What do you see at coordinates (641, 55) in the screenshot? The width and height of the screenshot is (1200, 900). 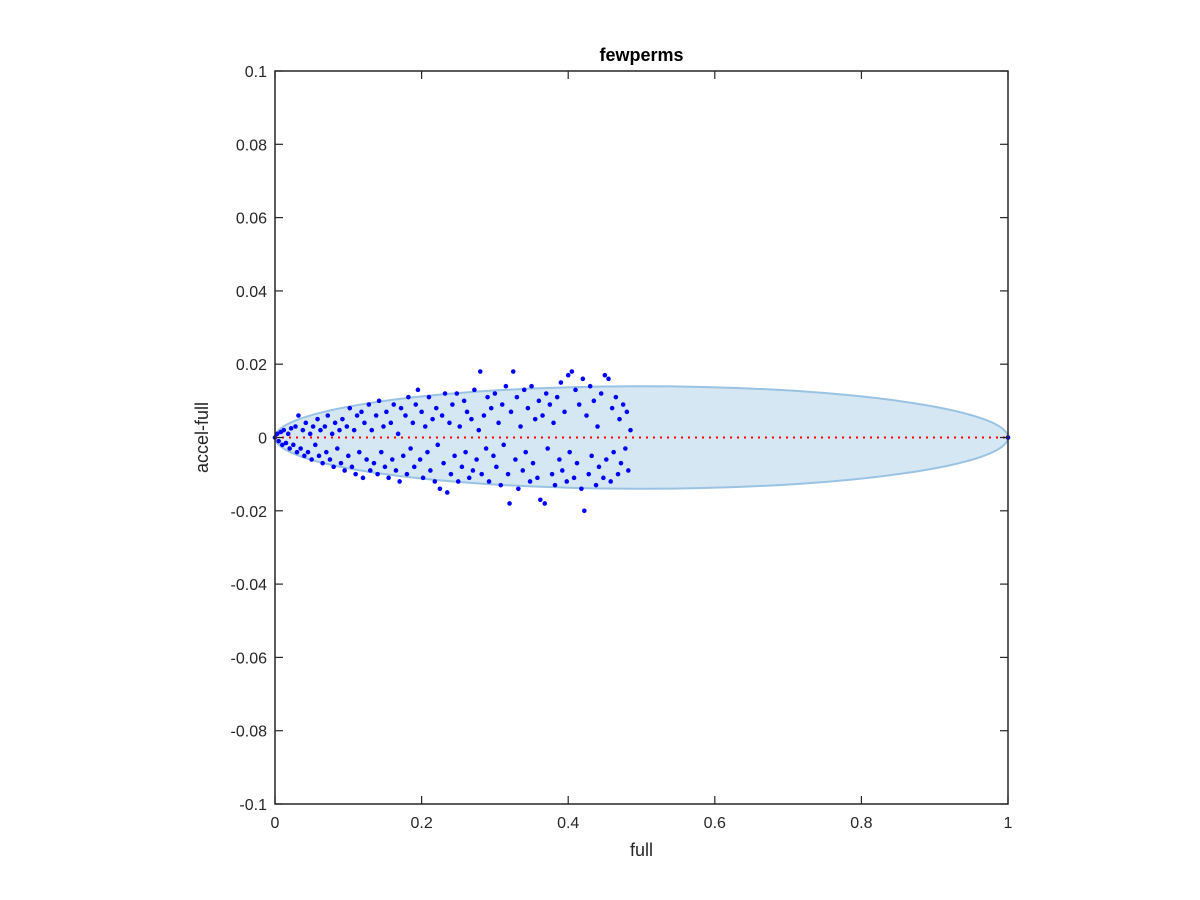 I see `chart-title: fewperms` at bounding box center [641, 55].